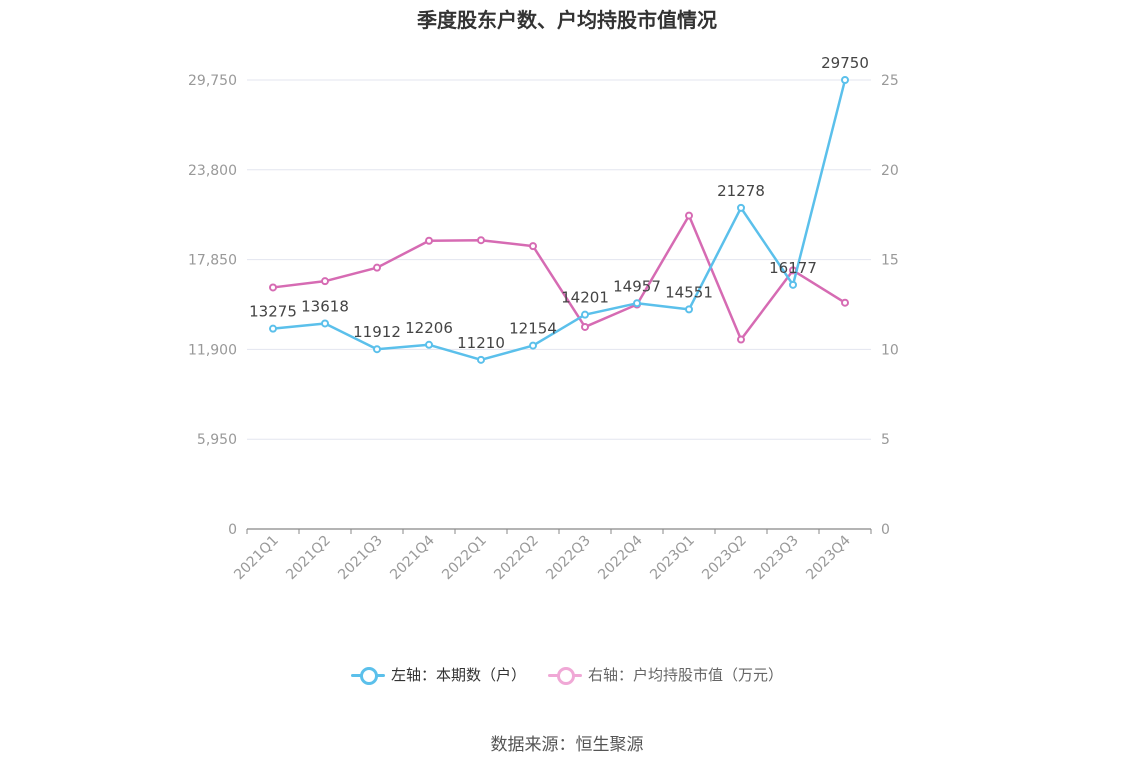 The width and height of the screenshot is (1134, 766). I want to click on x-axis-tick-label: 2021Q3, so click(360, 558).